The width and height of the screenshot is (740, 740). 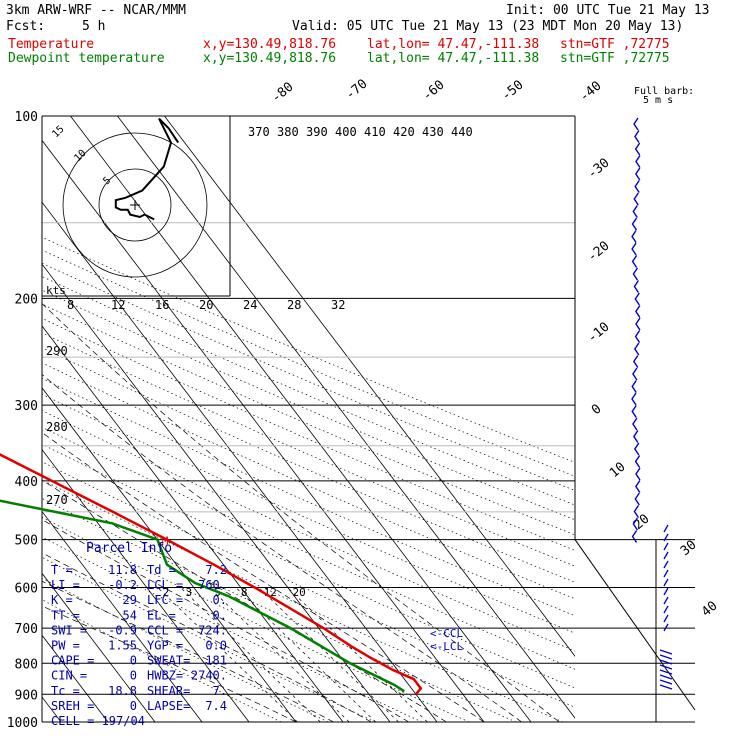 What do you see at coordinates (57, 351) in the screenshot?
I see `theta-side-label: 290` at bounding box center [57, 351].